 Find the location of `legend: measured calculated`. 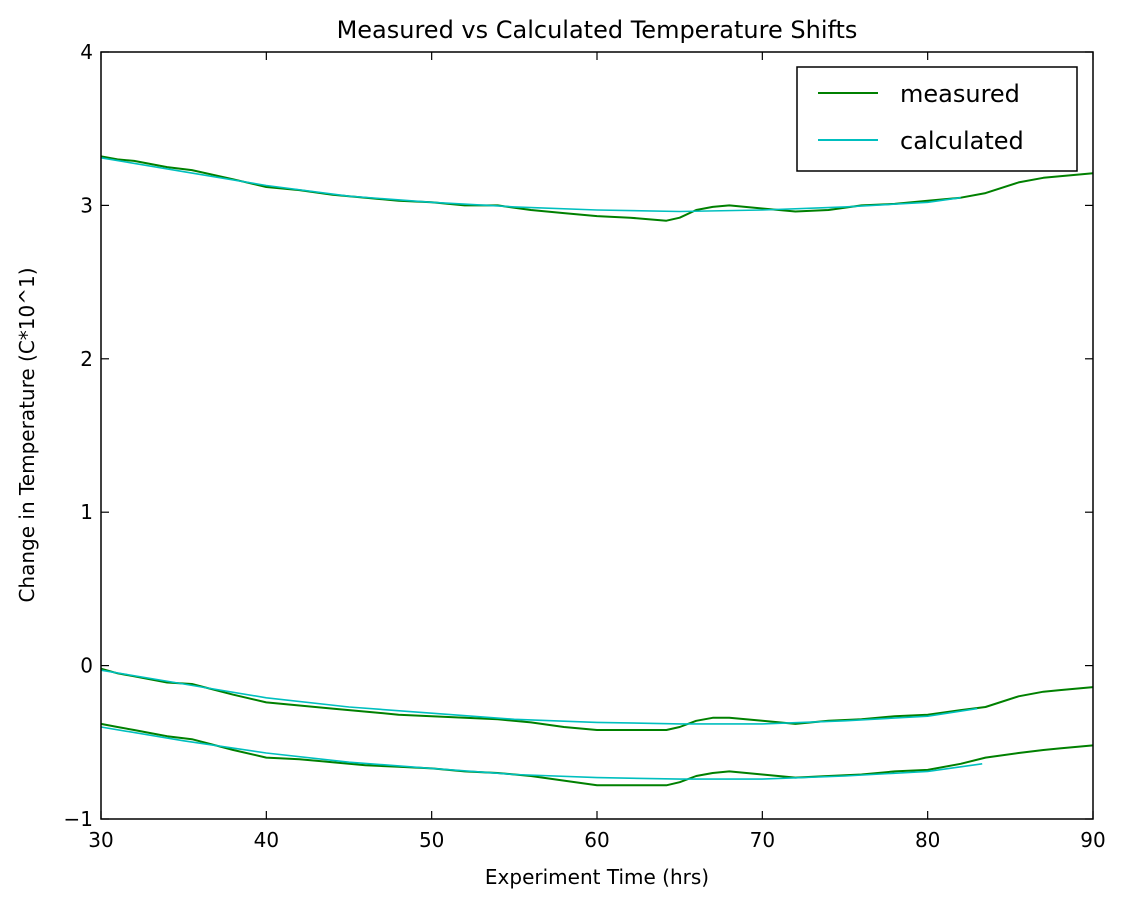

legend: measured calculated is located at coordinates (937, 119).